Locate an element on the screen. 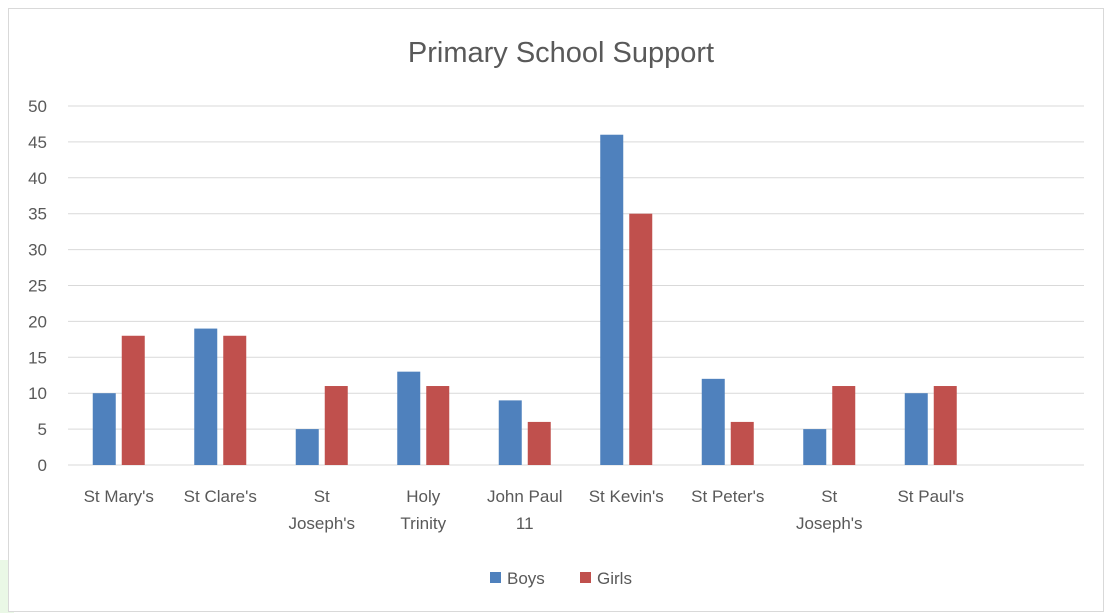 This screenshot has height=613, width=1105. x-tick-label: Holy is located at coordinates (423, 496).